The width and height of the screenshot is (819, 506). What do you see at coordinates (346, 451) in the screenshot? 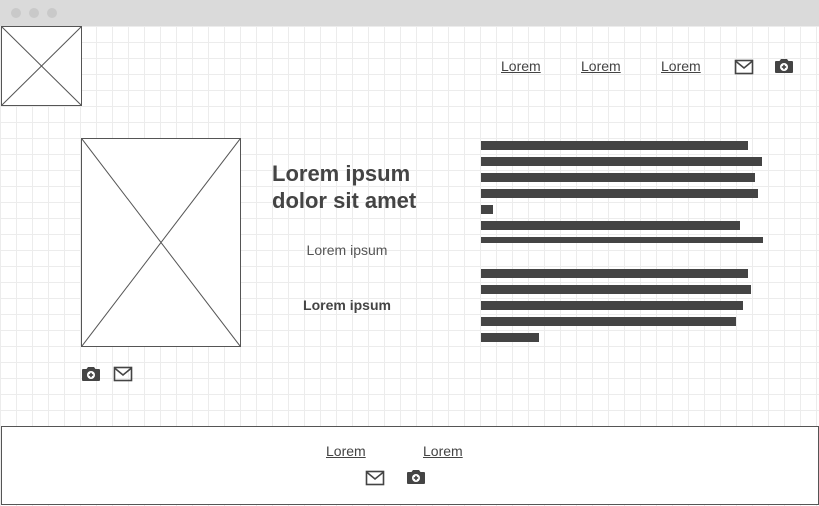
I see `footer-link-1: Lorem` at bounding box center [346, 451].